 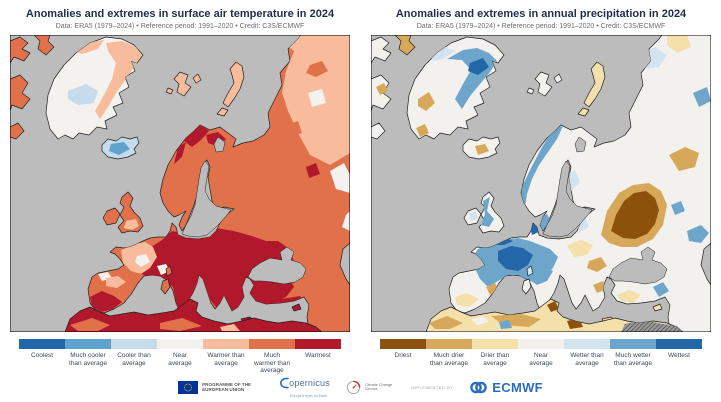 I want to click on copernicus-logo: opernicus Europe's eyes on Earth, so click(x=305, y=387).